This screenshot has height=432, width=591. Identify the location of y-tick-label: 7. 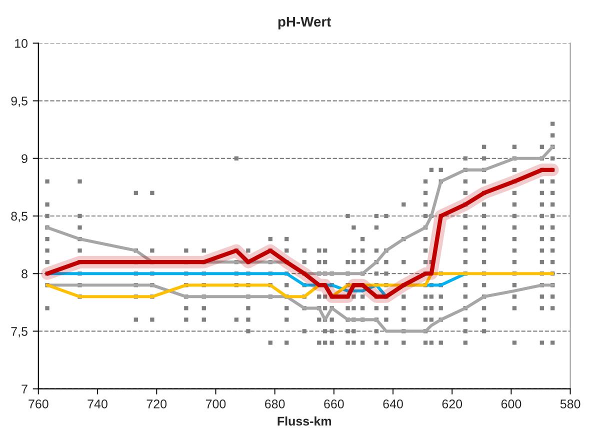
(25, 389).